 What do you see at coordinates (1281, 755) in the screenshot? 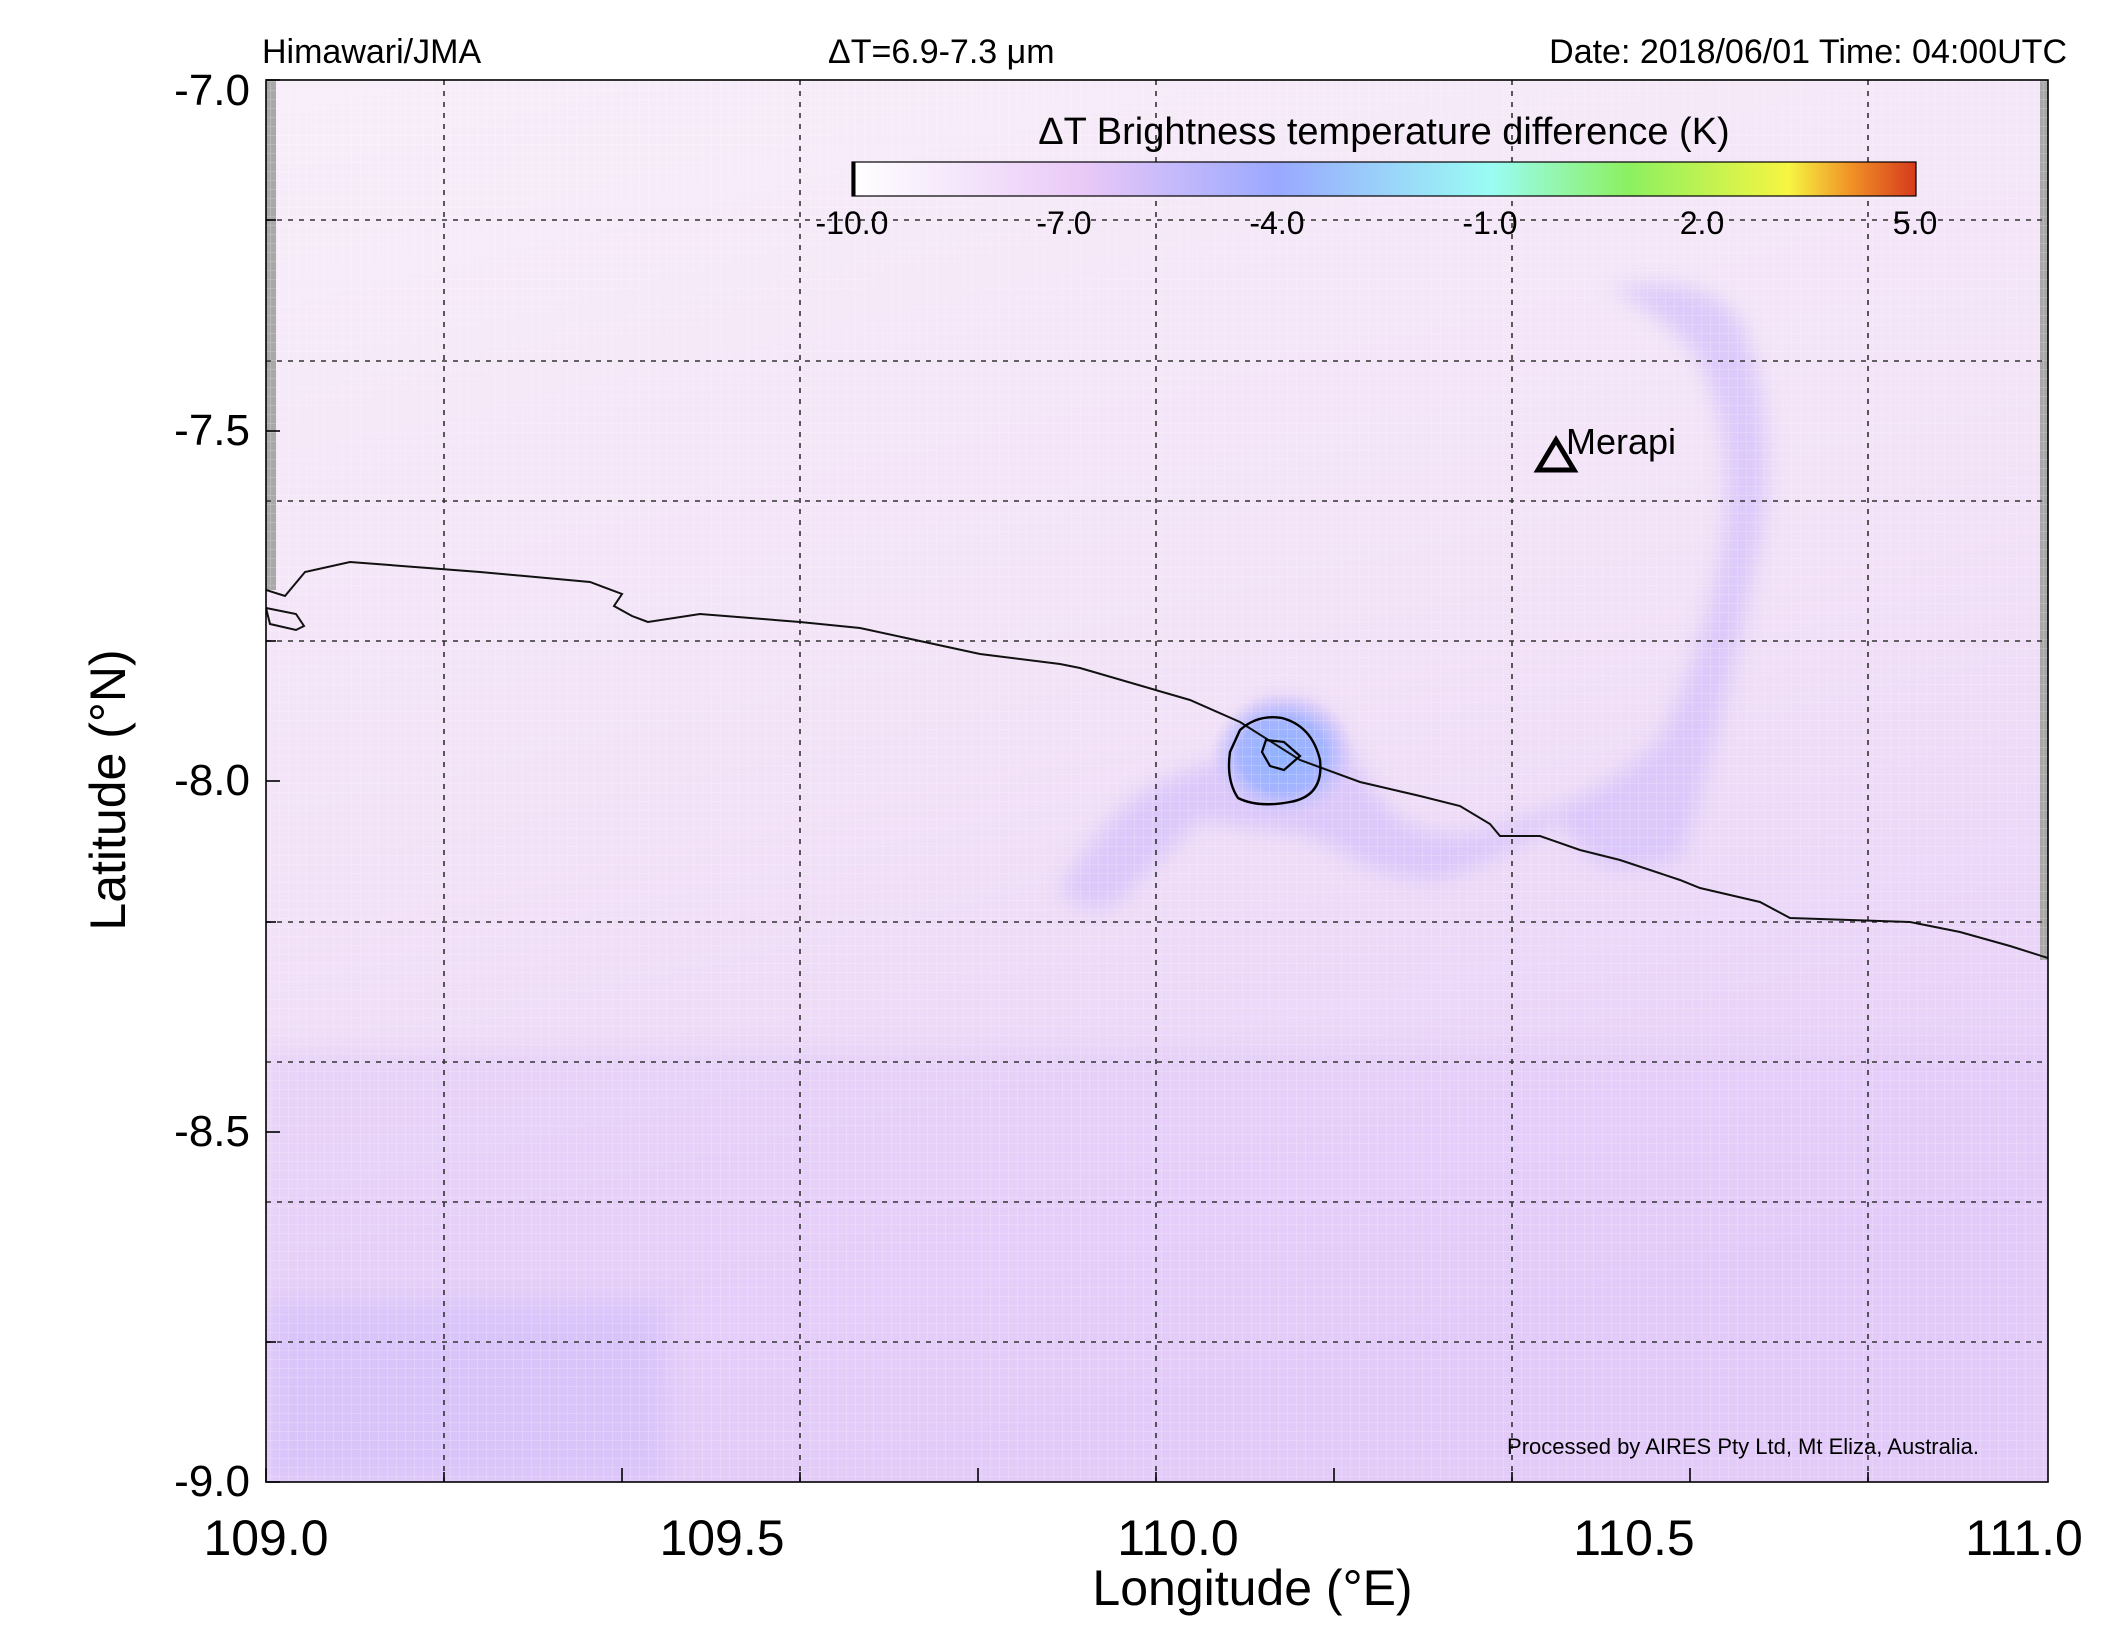
I see `contour-inner` at bounding box center [1281, 755].